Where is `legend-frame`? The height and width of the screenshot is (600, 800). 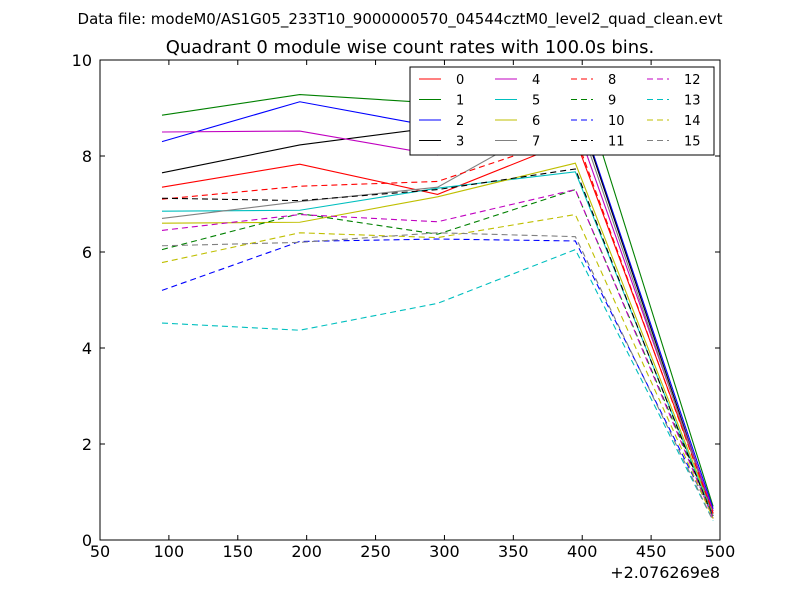 legend-frame is located at coordinates (562, 111).